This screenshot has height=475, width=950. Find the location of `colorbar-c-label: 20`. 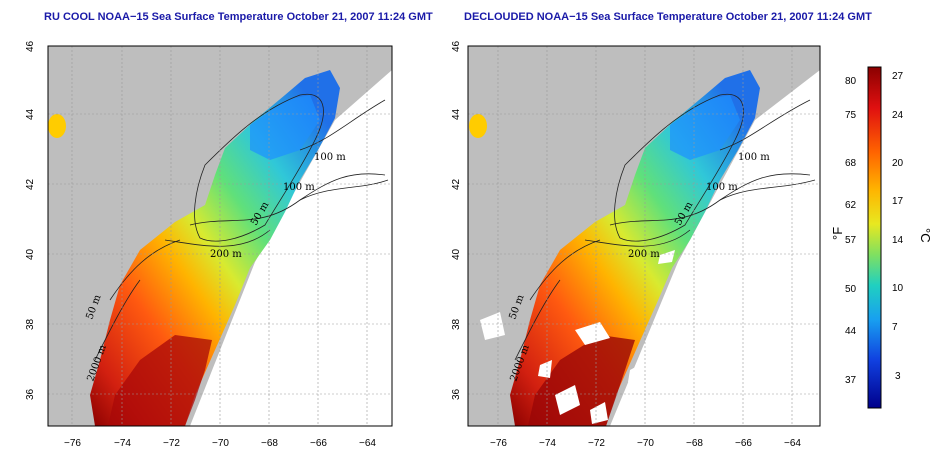

colorbar-c-label: 20 is located at coordinates (898, 163).